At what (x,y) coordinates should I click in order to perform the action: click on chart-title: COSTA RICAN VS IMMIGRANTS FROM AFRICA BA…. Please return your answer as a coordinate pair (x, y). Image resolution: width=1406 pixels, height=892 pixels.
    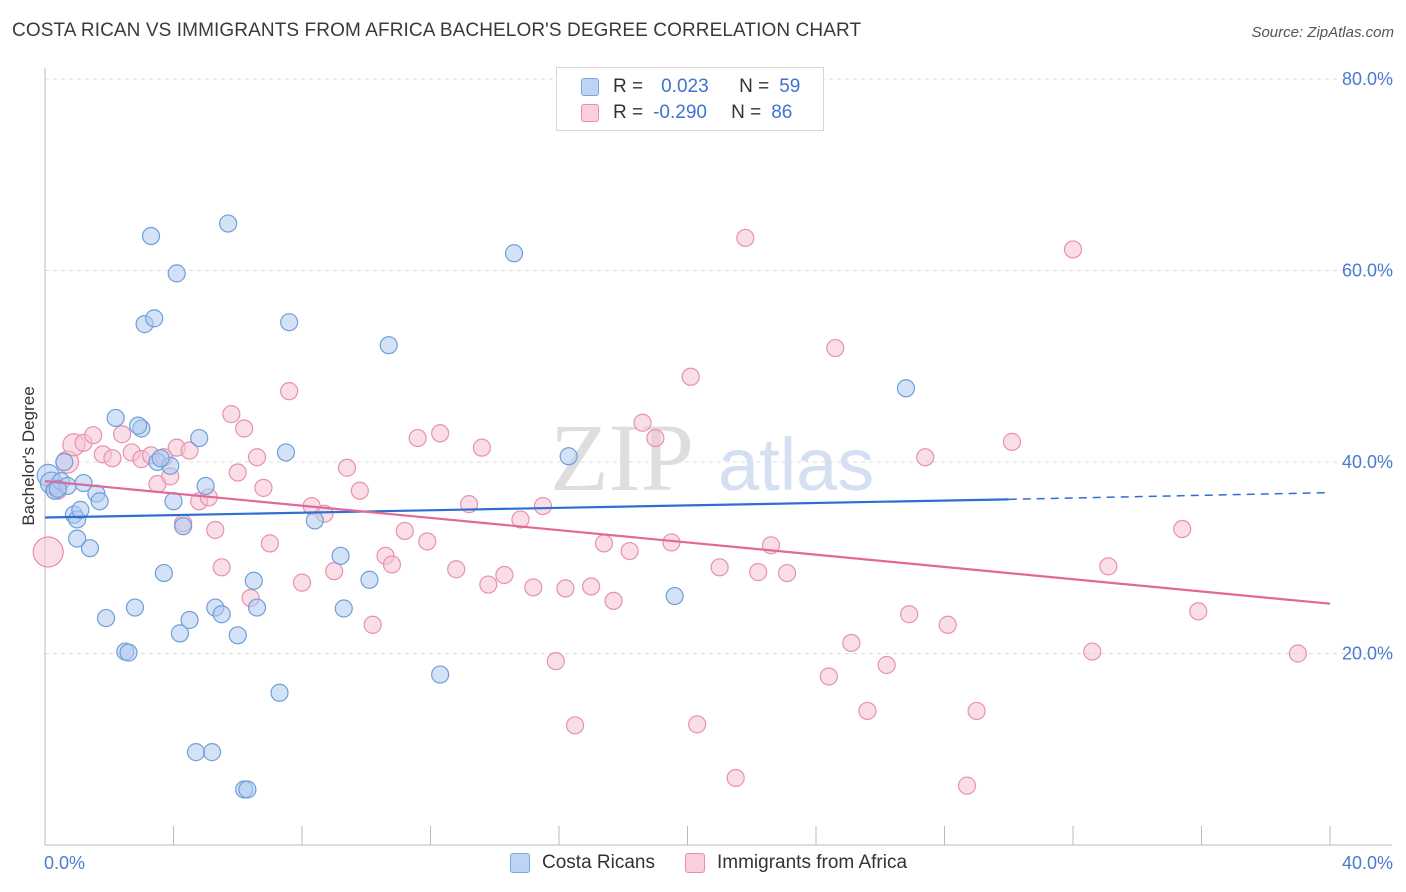
    Looking at the image, I should click on (437, 30).